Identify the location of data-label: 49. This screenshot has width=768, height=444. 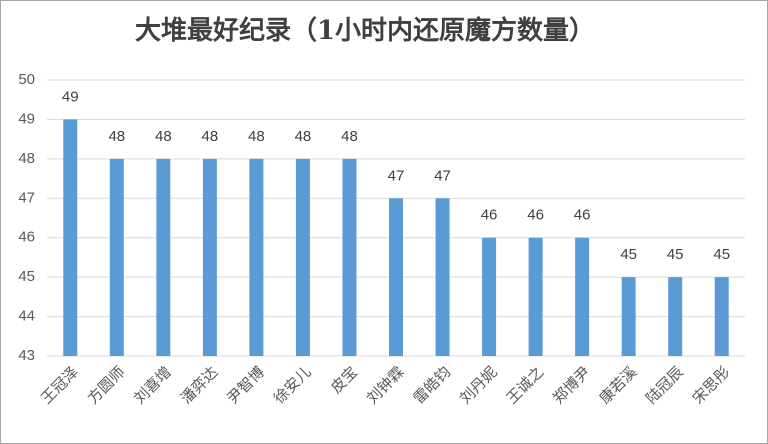
(70, 96).